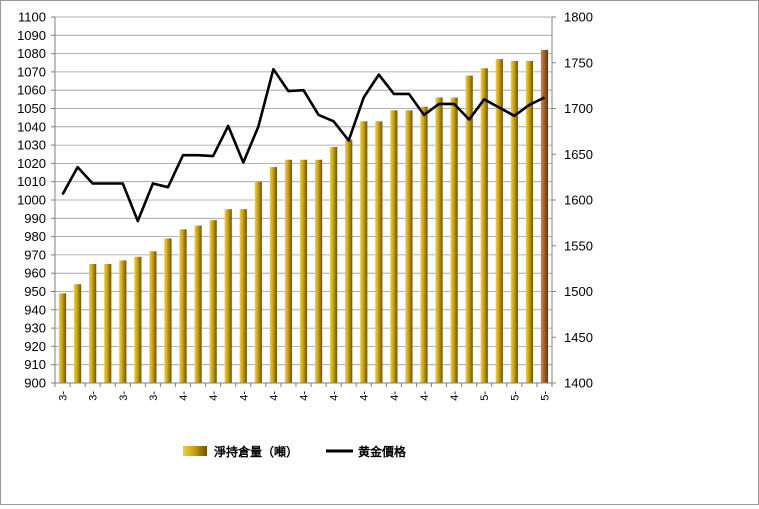  What do you see at coordinates (35, 273) in the screenshot?
I see `left-tick-label: 960` at bounding box center [35, 273].